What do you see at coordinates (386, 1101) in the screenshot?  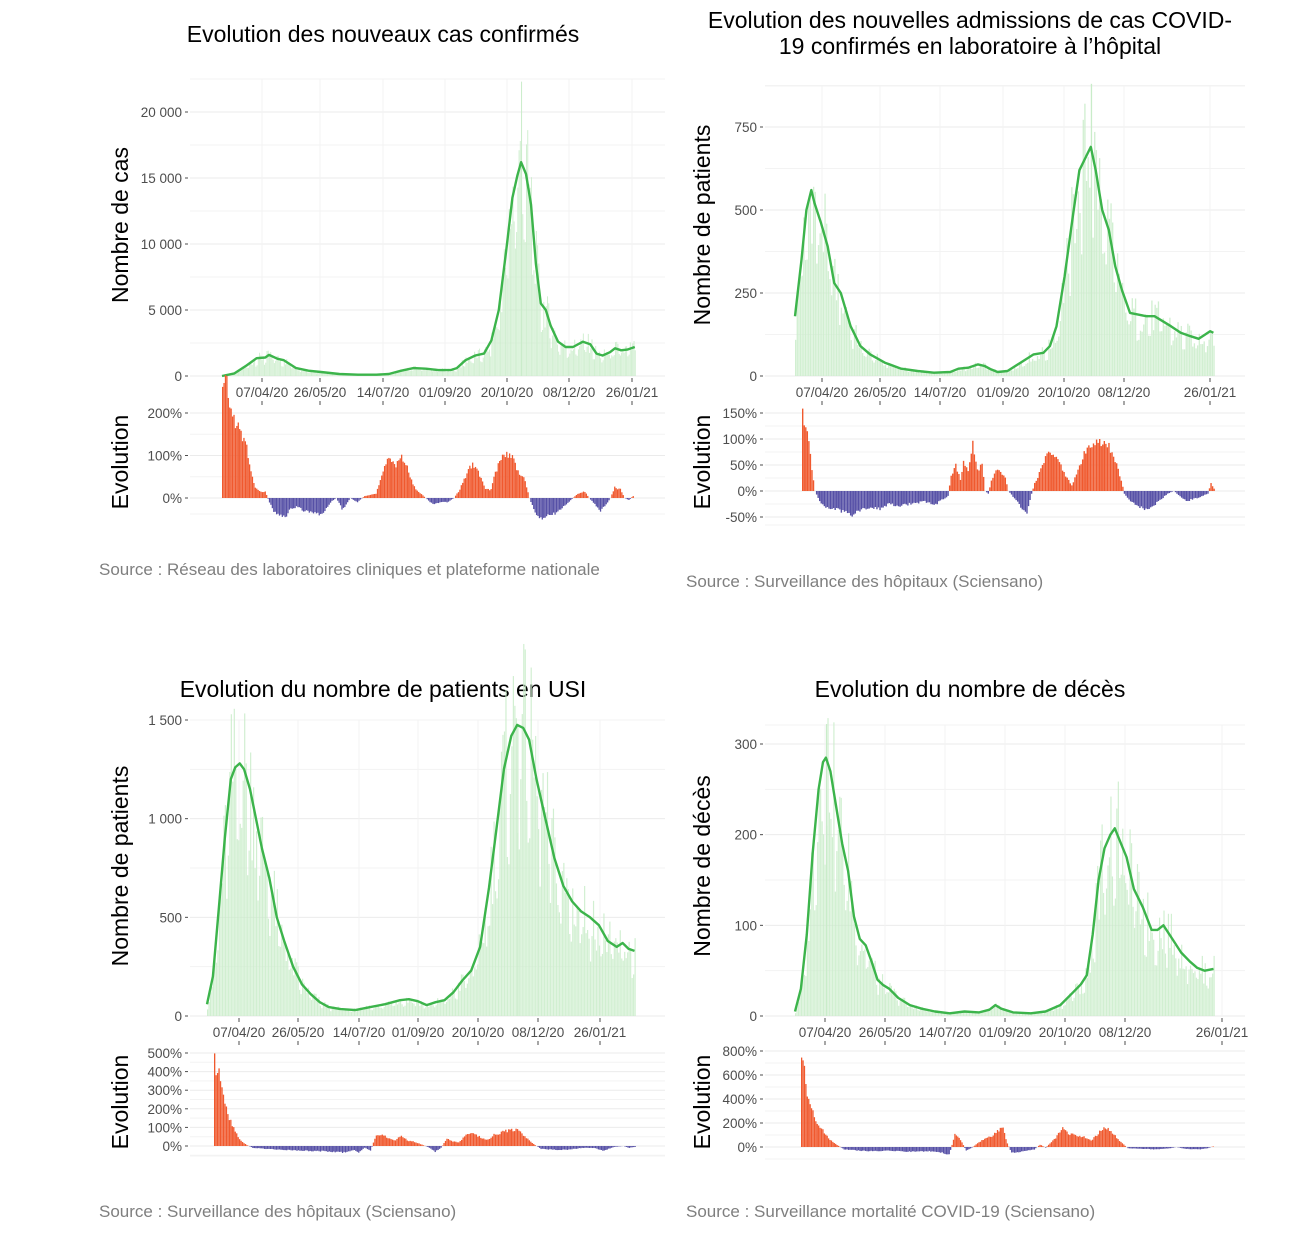 I see `evolution-panel: 0%100%200%300%400%500%Evolution` at bounding box center [386, 1101].